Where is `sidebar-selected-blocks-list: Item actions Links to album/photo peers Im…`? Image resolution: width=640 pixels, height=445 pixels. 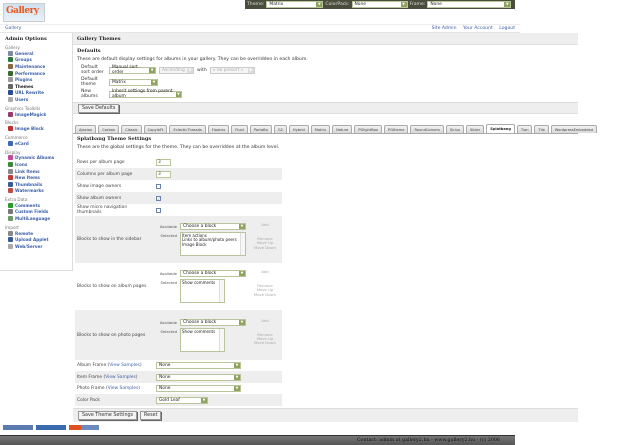 sidebar-selected-blocks-list: Item actions Links to album/photo peers Im… is located at coordinates (213, 244).